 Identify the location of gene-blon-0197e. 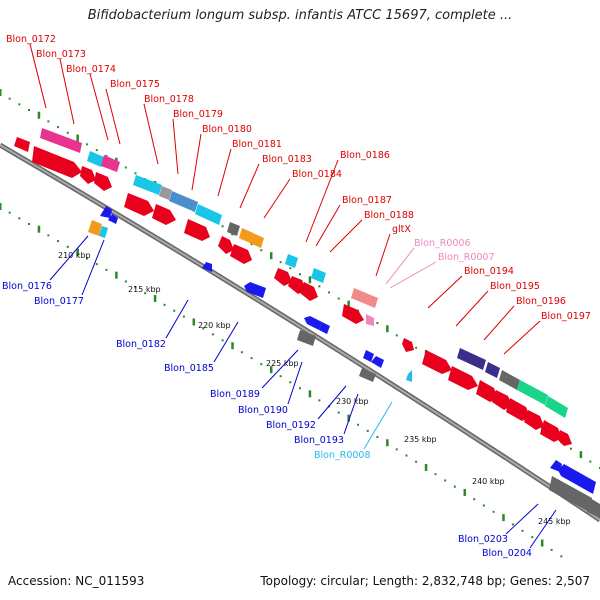
(565, 438).